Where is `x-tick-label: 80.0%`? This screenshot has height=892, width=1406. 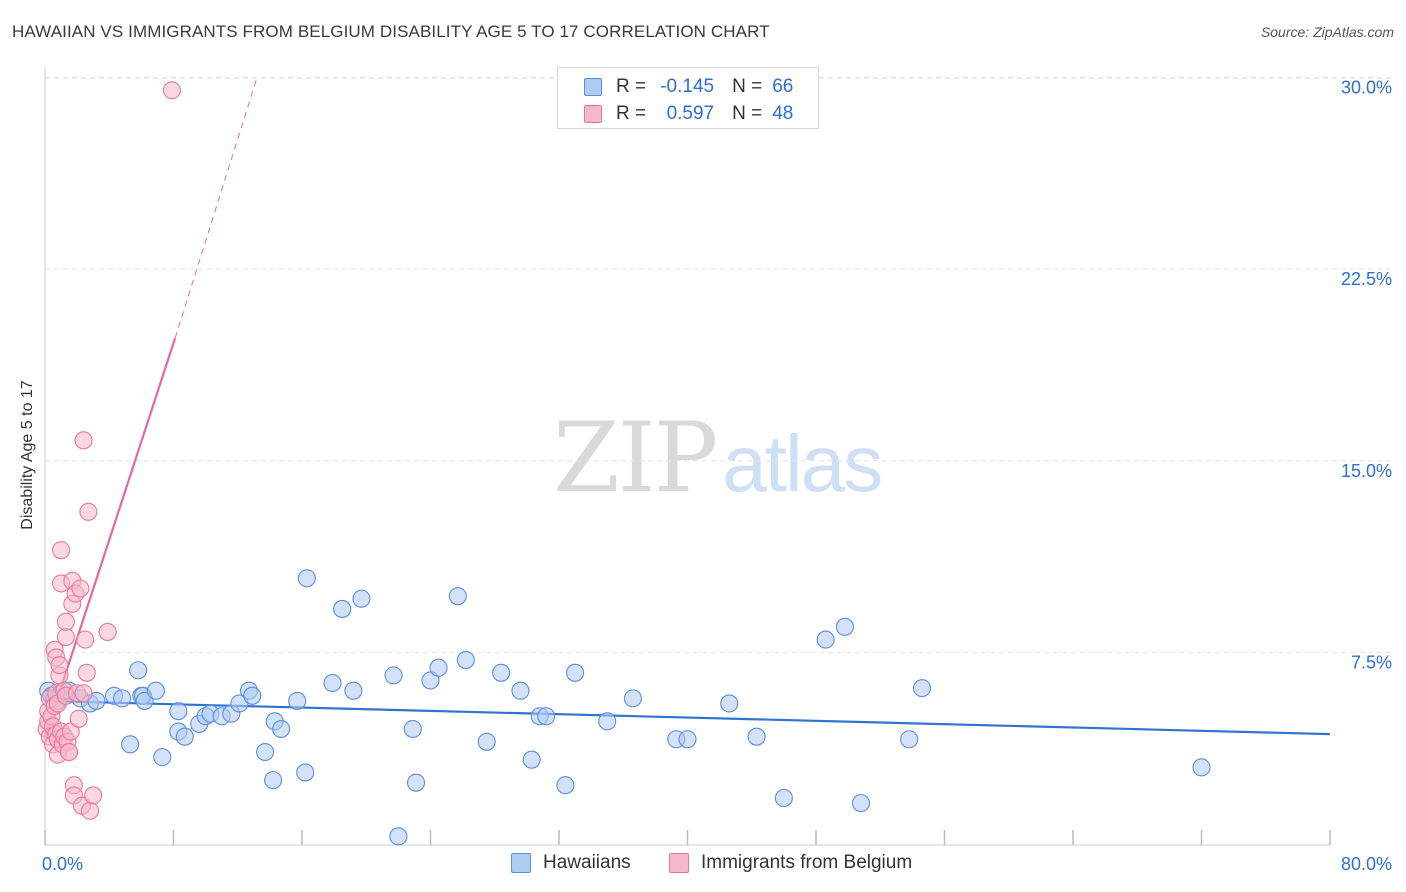 x-tick-label: 80.0% is located at coordinates (1366, 864).